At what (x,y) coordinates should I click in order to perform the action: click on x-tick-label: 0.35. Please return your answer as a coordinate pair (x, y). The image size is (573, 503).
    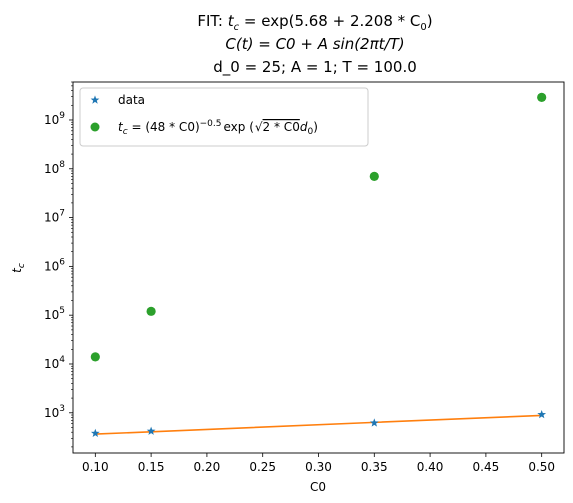
    Looking at the image, I should click on (374, 467).